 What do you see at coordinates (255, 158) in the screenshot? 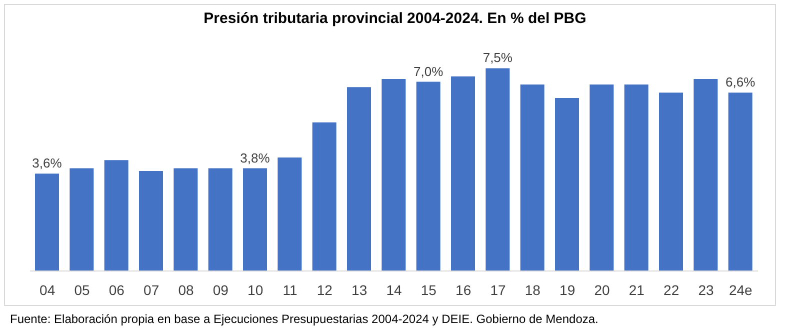
I see `data-label: 3,8%` at bounding box center [255, 158].